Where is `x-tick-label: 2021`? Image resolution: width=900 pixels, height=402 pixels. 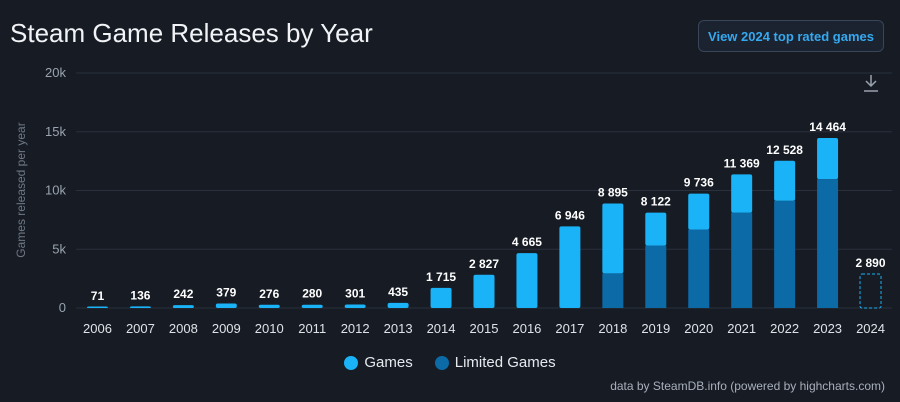 x-tick-label: 2021 is located at coordinates (741, 328).